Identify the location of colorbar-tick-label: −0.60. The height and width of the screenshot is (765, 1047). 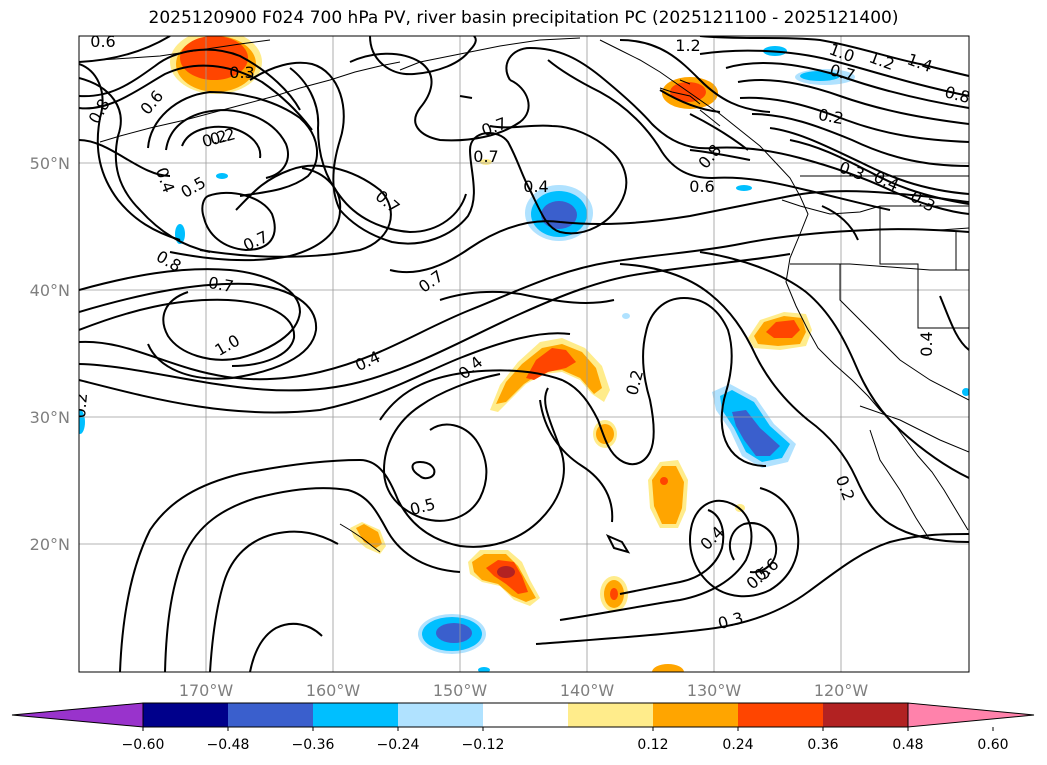
(143, 745).